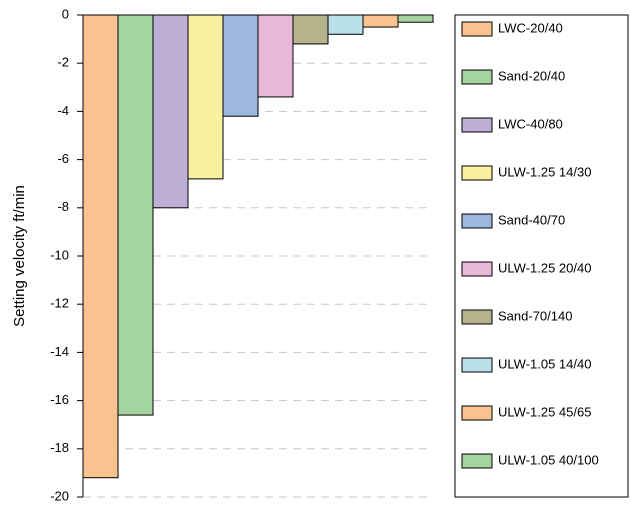 The image size is (630, 507). Describe the element at coordinates (544, 411) in the screenshot. I see `legend-label: ULW-1.25 45/65` at that location.